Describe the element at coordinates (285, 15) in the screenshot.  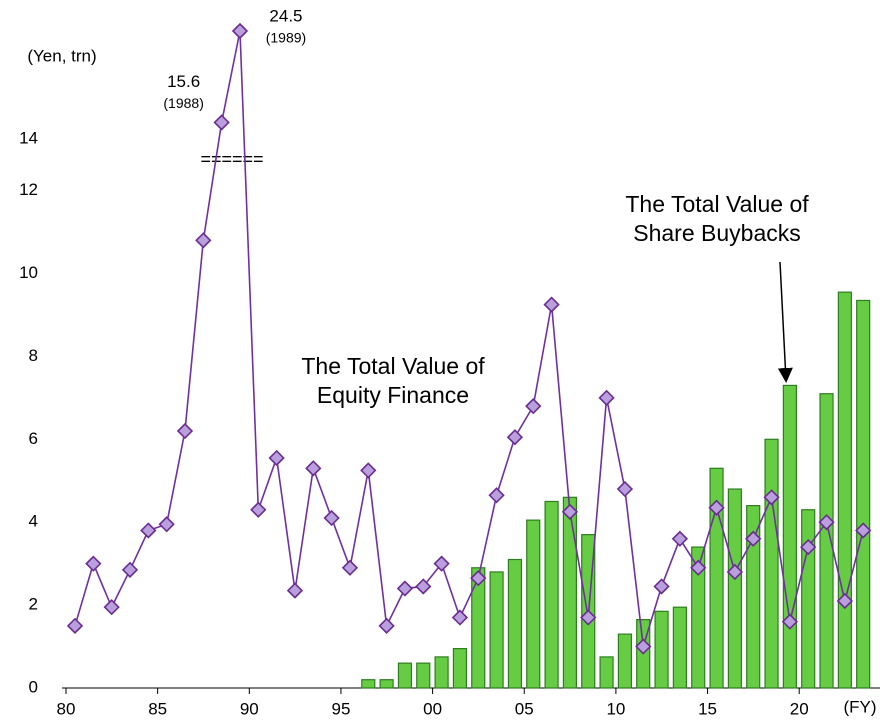
I see `data-label: 24.5` at that location.